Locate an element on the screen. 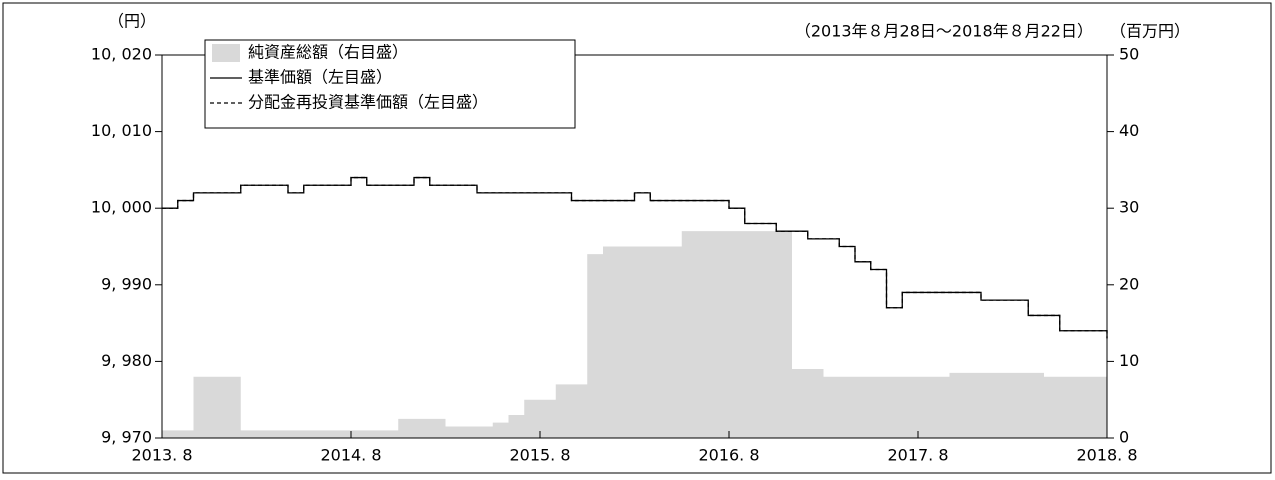 Image resolution: width=1275 pixels, height=480 pixels. y-tick-label: 10, 020 is located at coordinates (121, 54).